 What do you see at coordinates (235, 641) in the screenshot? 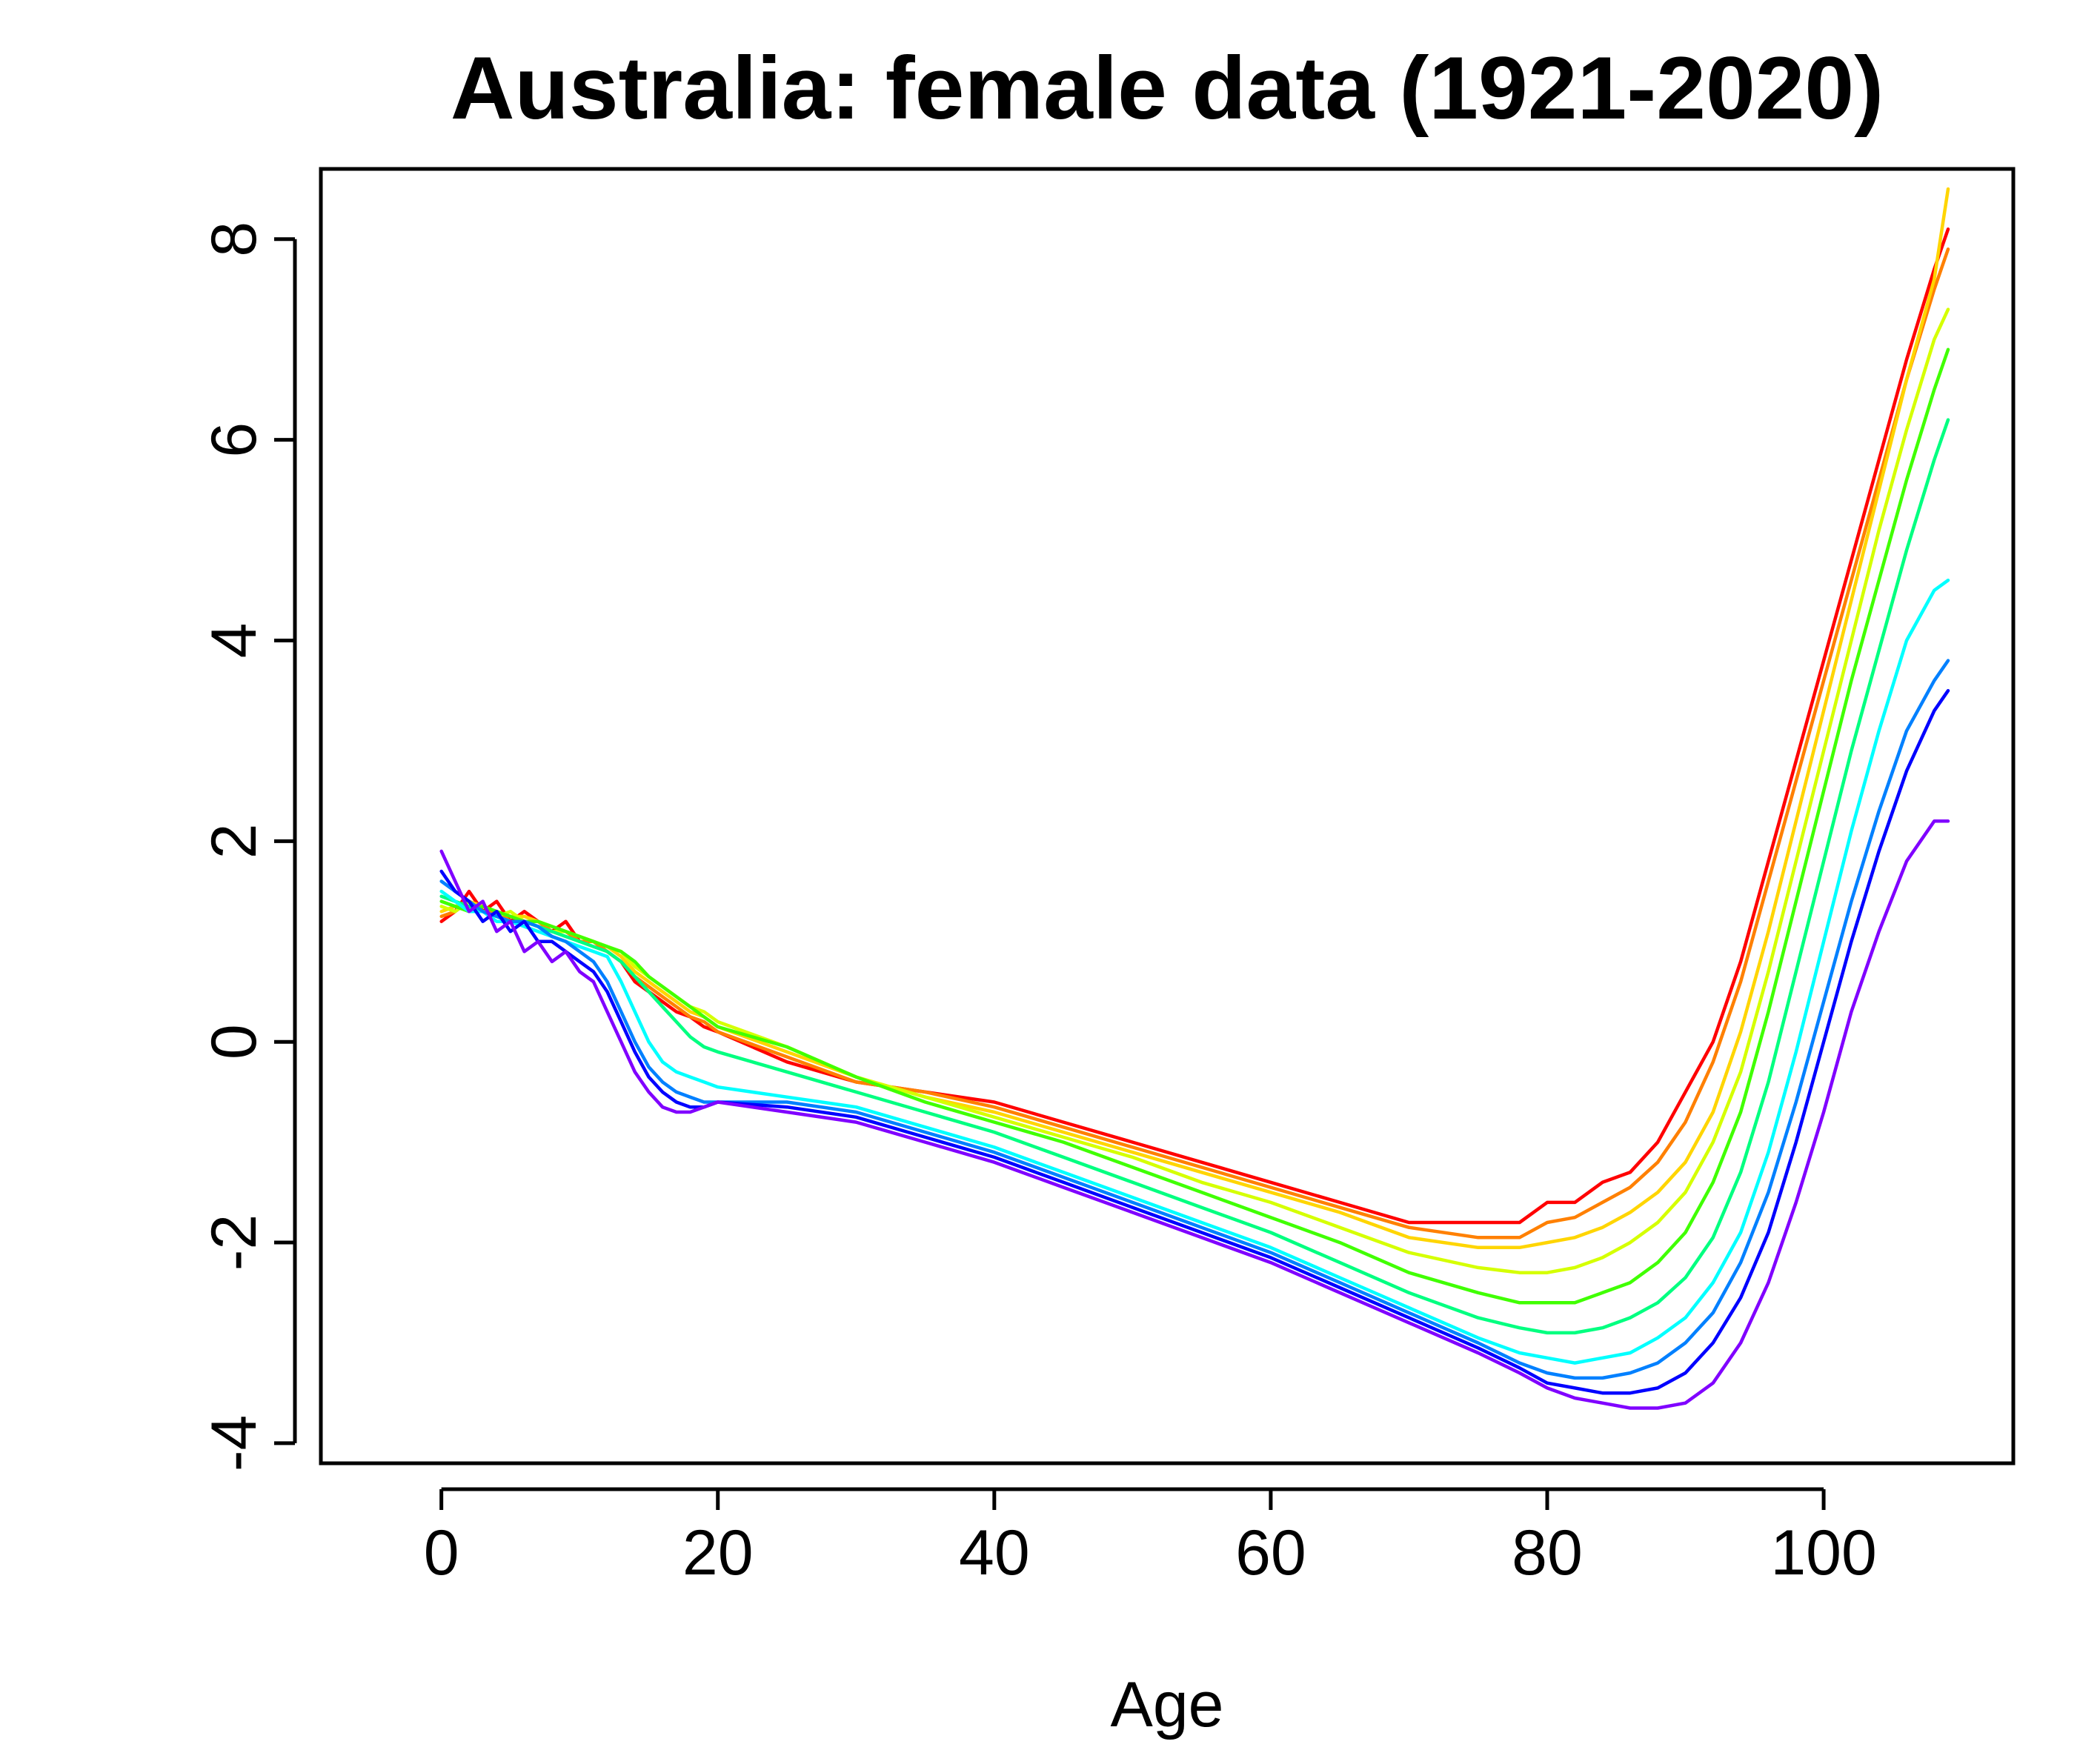
I see `y-tick-label-4: 4` at bounding box center [235, 641].